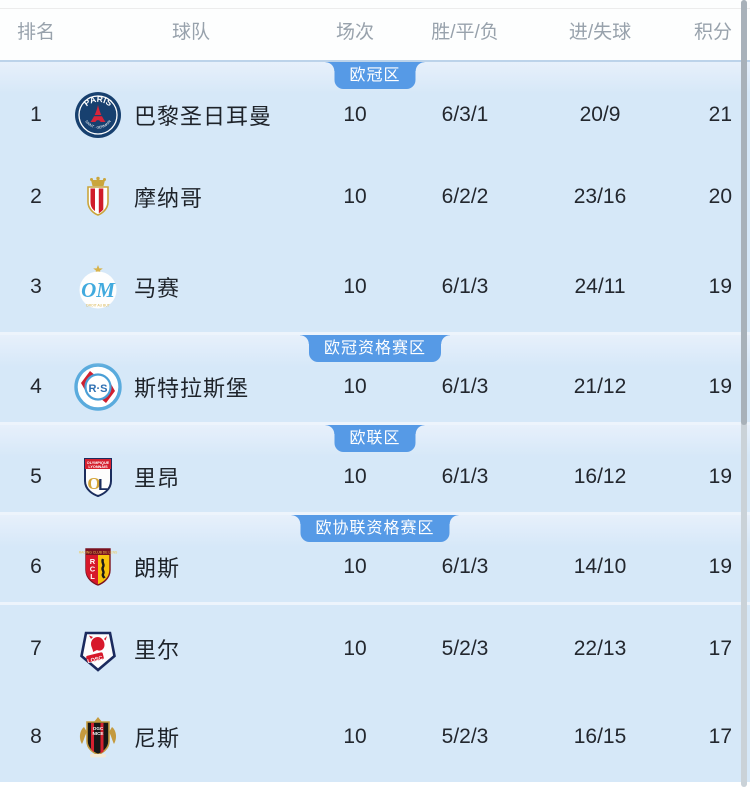 Image resolution: width=750 pixels, height=787 pixels. Describe the element at coordinates (98, 101) in the screenshot. I see `svg-text: PARIS` at that location.